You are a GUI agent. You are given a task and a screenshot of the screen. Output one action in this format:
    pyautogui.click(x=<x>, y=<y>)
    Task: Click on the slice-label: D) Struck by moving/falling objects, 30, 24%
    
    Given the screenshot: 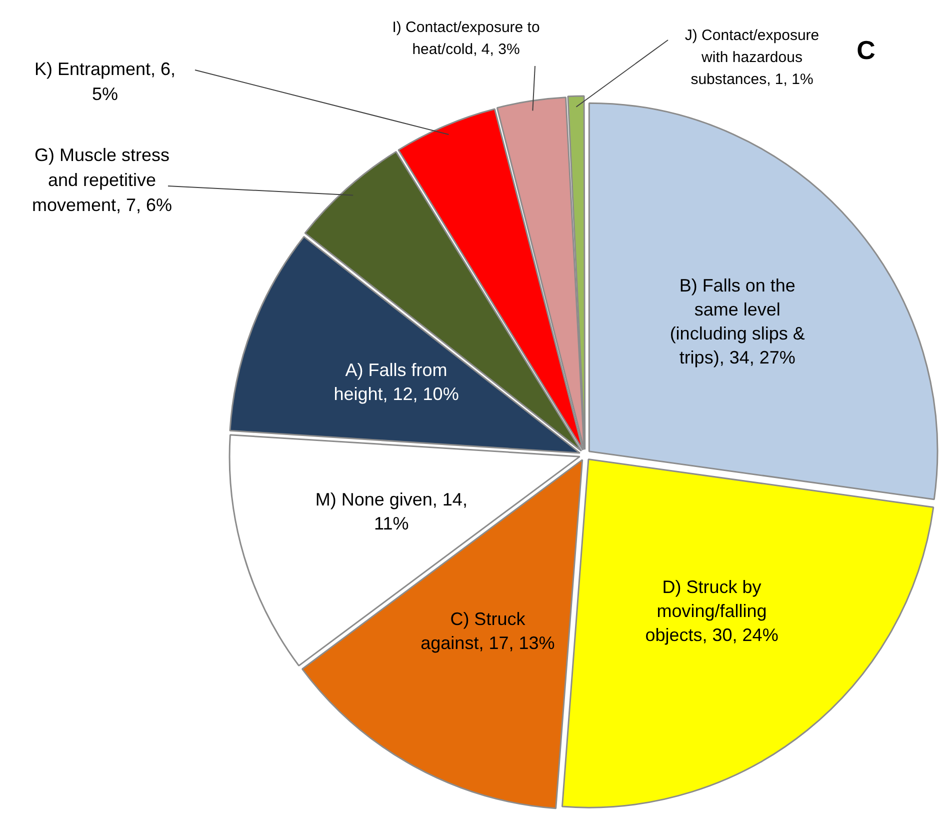 What is the action you would take?
    pyautogui.click(x=711, y=611)
    